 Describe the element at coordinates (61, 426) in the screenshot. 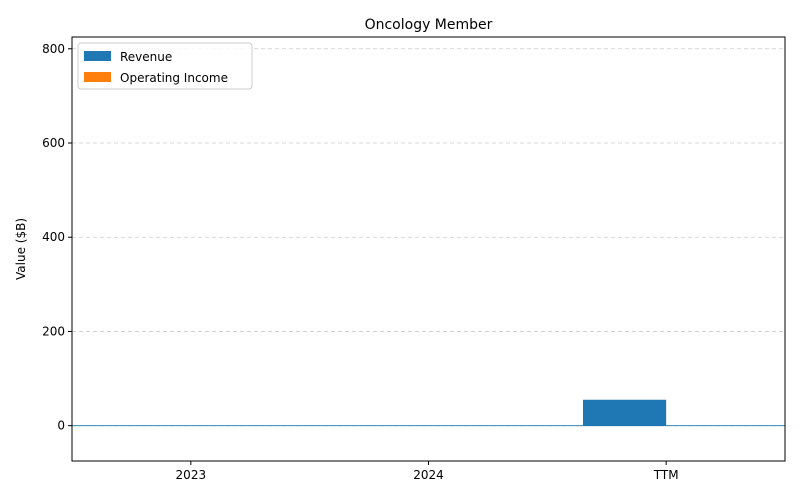

I see `y-tick-label: 0` at that location.